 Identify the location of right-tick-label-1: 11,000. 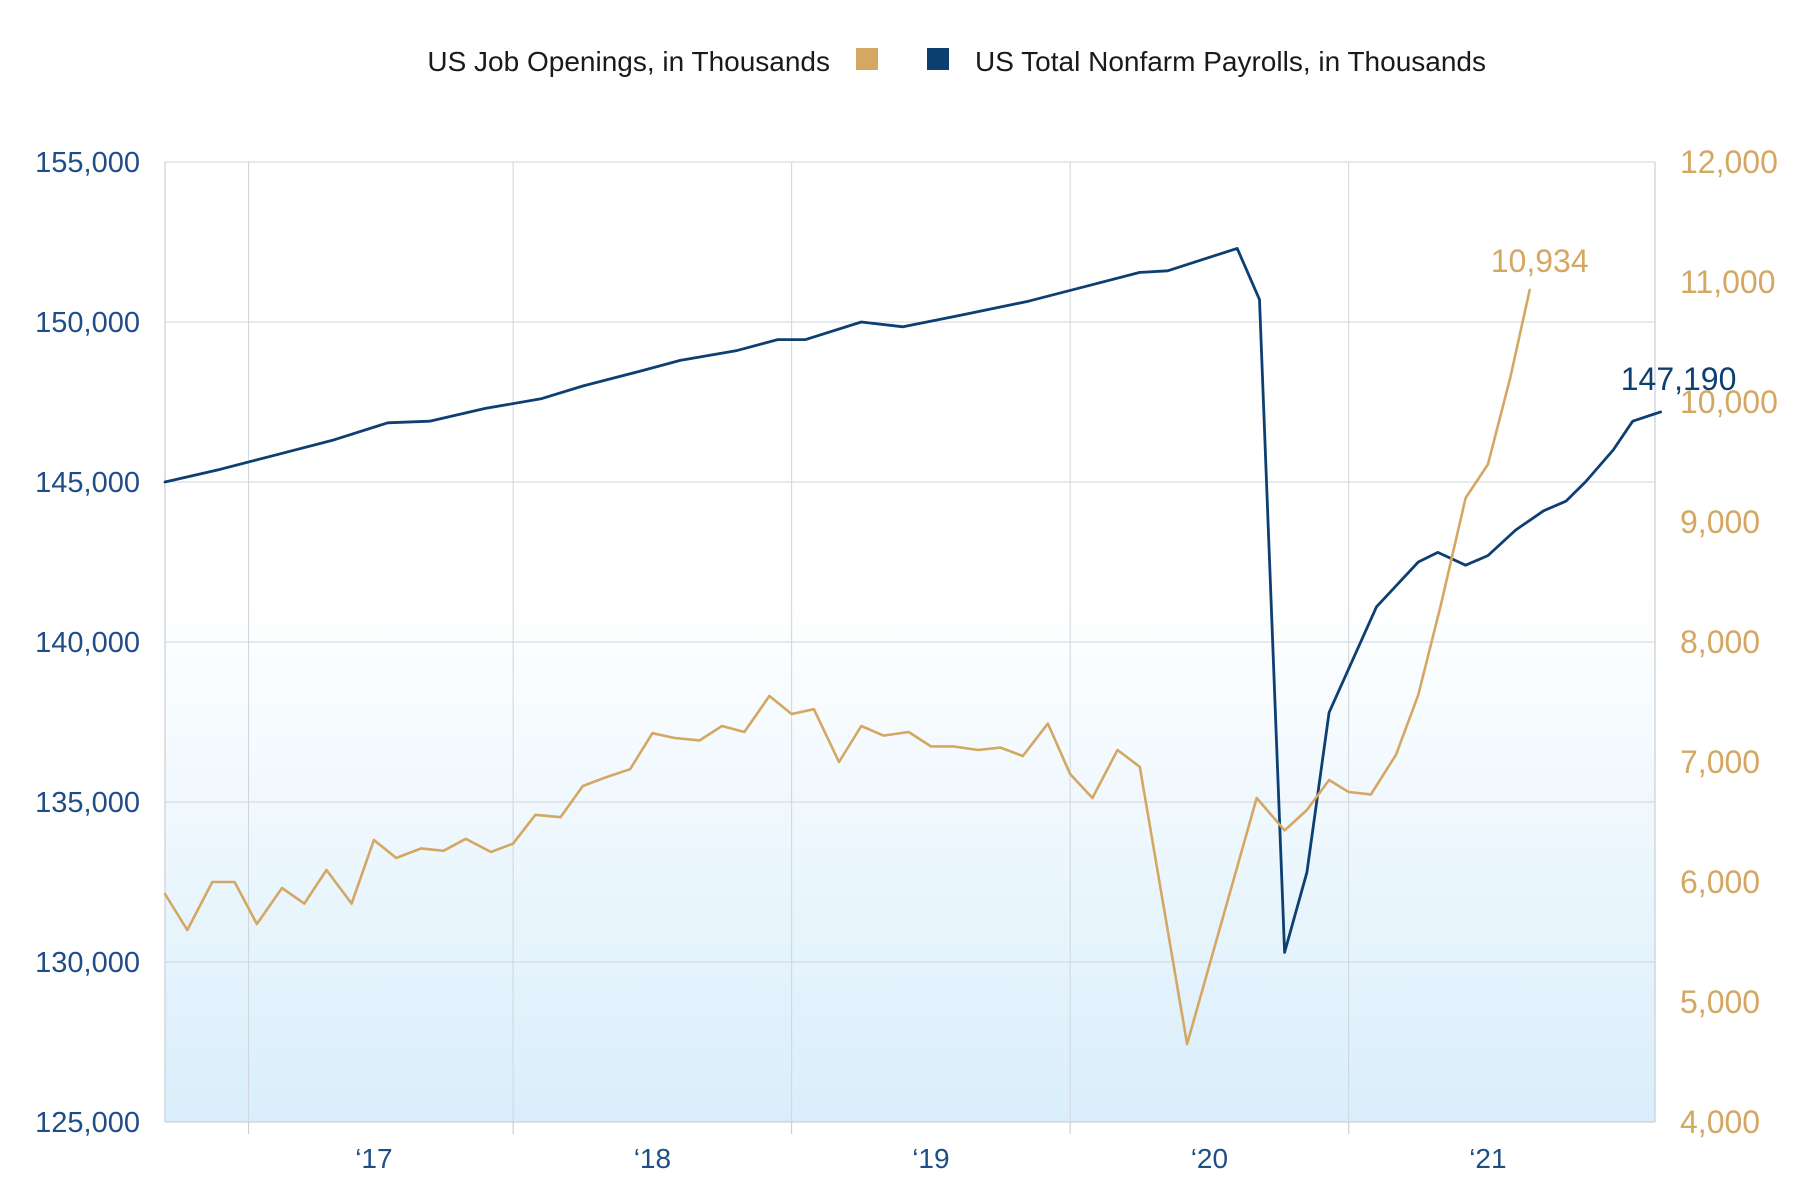
(1728, 282).